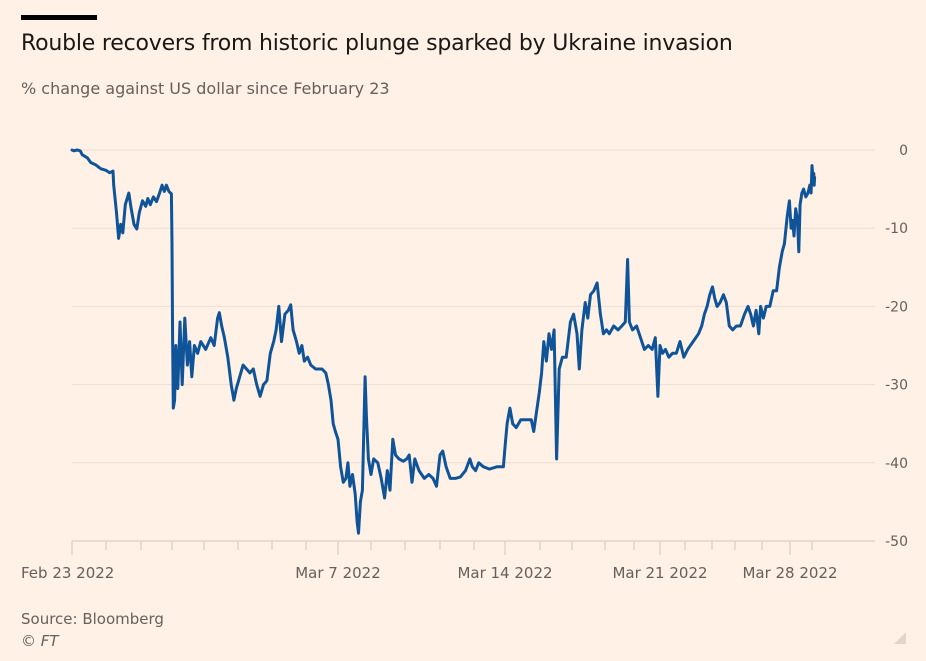 Image resolution: width=926 pixels, height=661 pixels. Describe the element at coordinates (338, 573) in the screenshot. I see `x-tick-label: Mar 7 2022` at that location.